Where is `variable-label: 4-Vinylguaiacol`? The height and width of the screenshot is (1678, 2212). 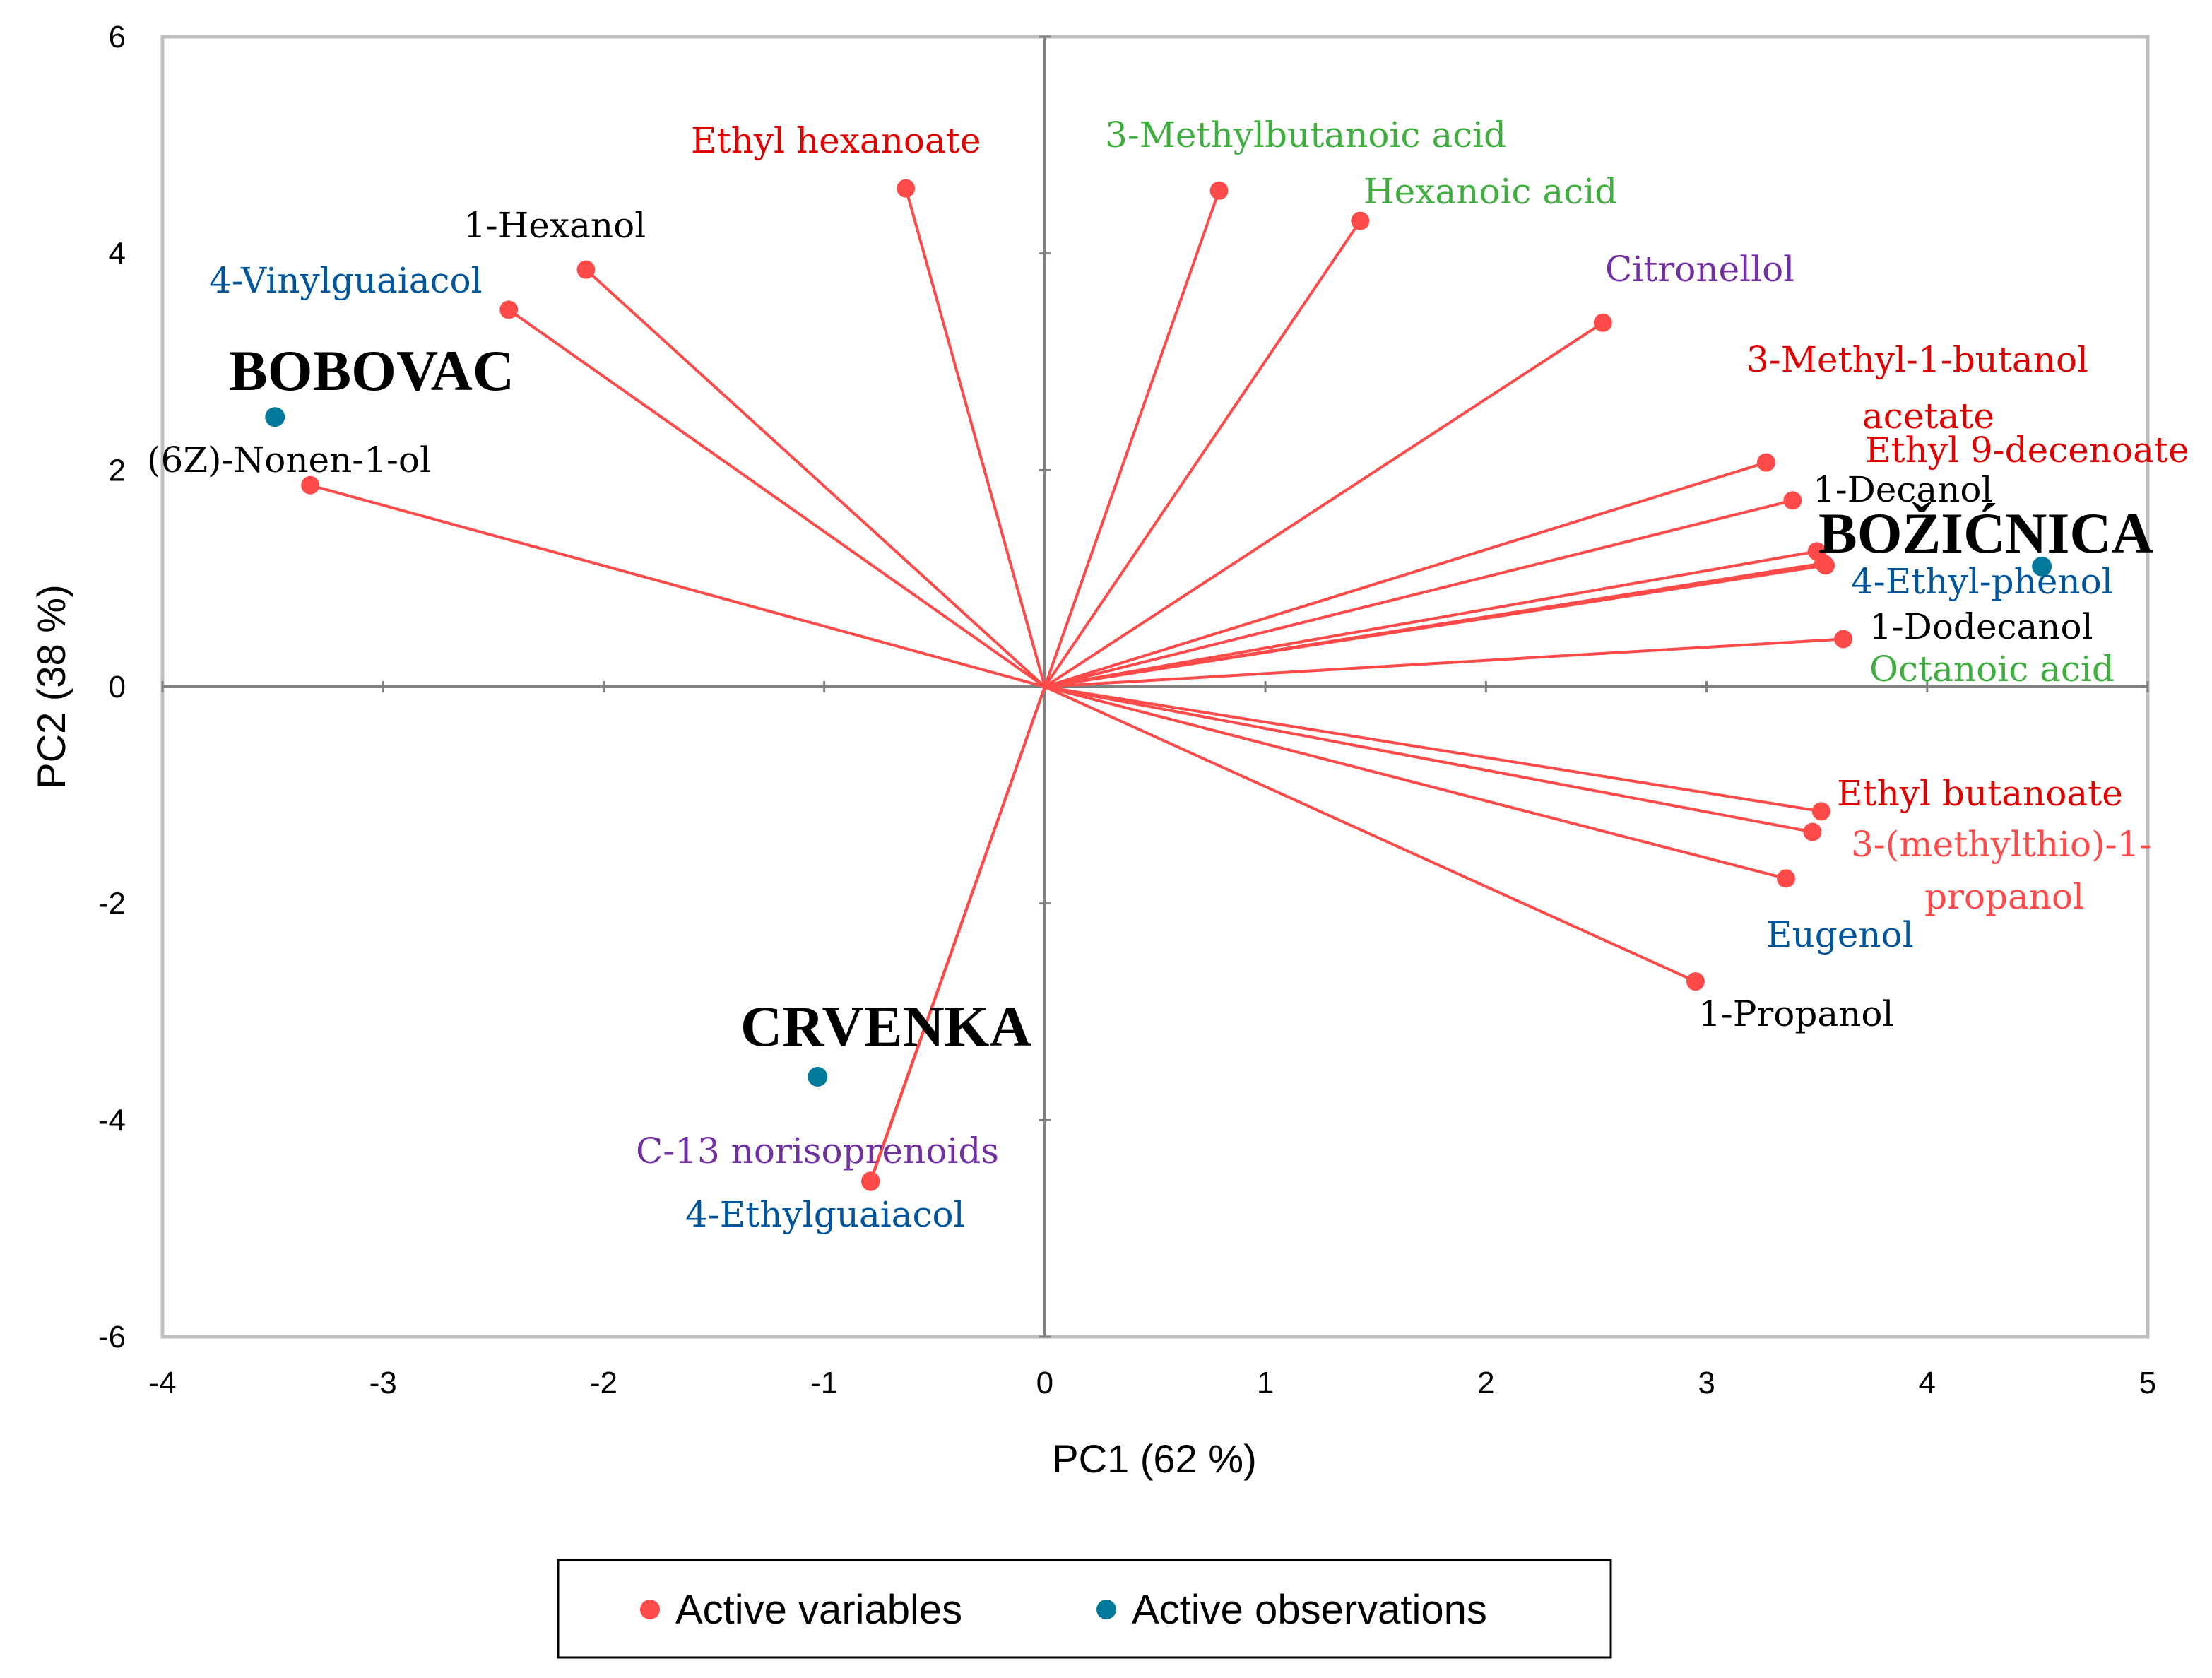 variable-label: 4-Vinylguaiacol is located at coordinates (346, 280).